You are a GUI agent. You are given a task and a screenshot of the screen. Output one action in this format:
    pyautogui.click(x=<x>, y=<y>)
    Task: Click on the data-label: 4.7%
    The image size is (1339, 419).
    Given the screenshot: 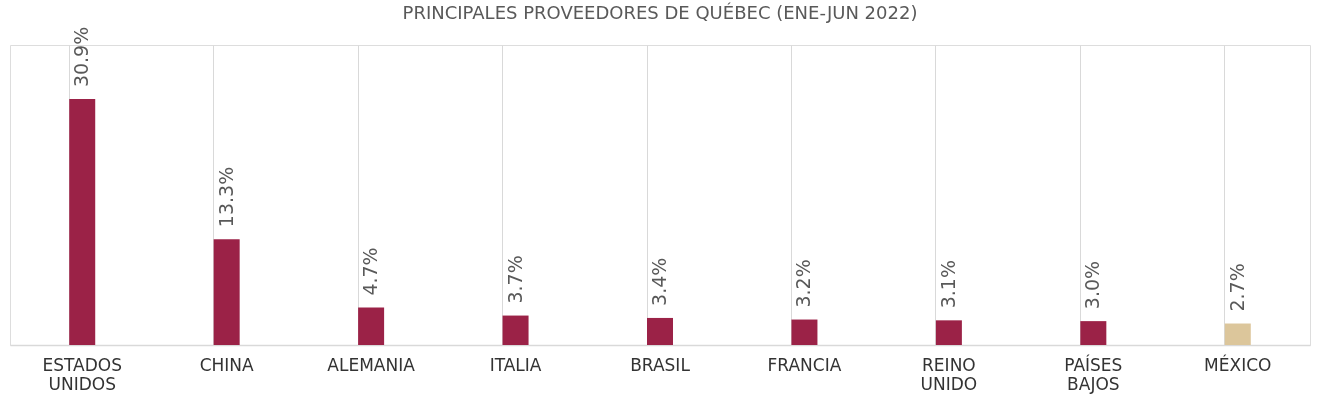 What is the action you would take?
    pyautogui.click(x=370, y=271)
    